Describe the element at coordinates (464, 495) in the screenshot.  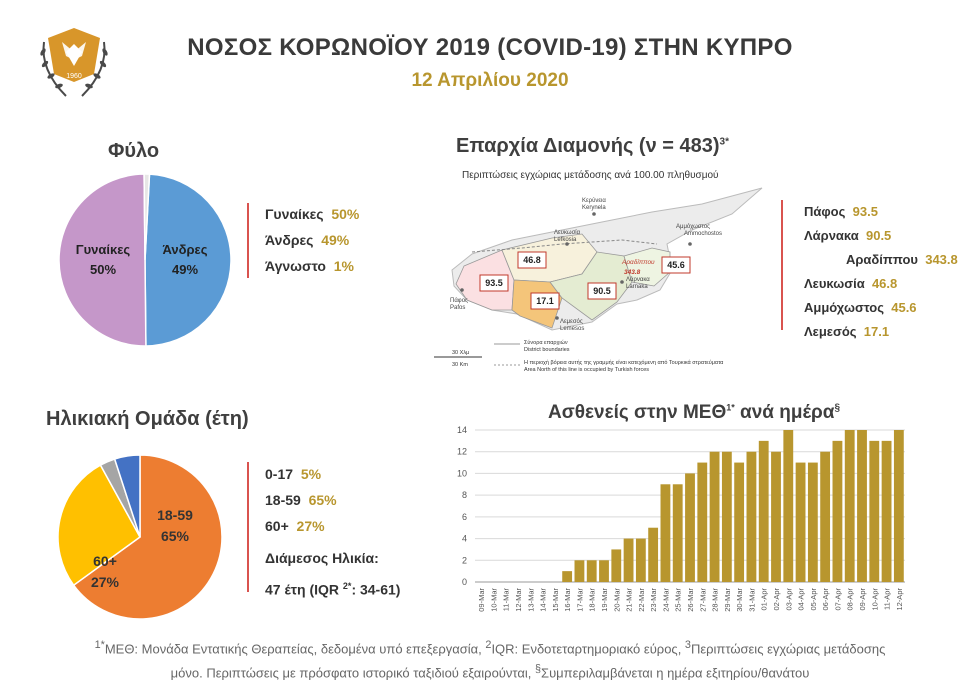
I see `y-tick-label: 8` at that location.